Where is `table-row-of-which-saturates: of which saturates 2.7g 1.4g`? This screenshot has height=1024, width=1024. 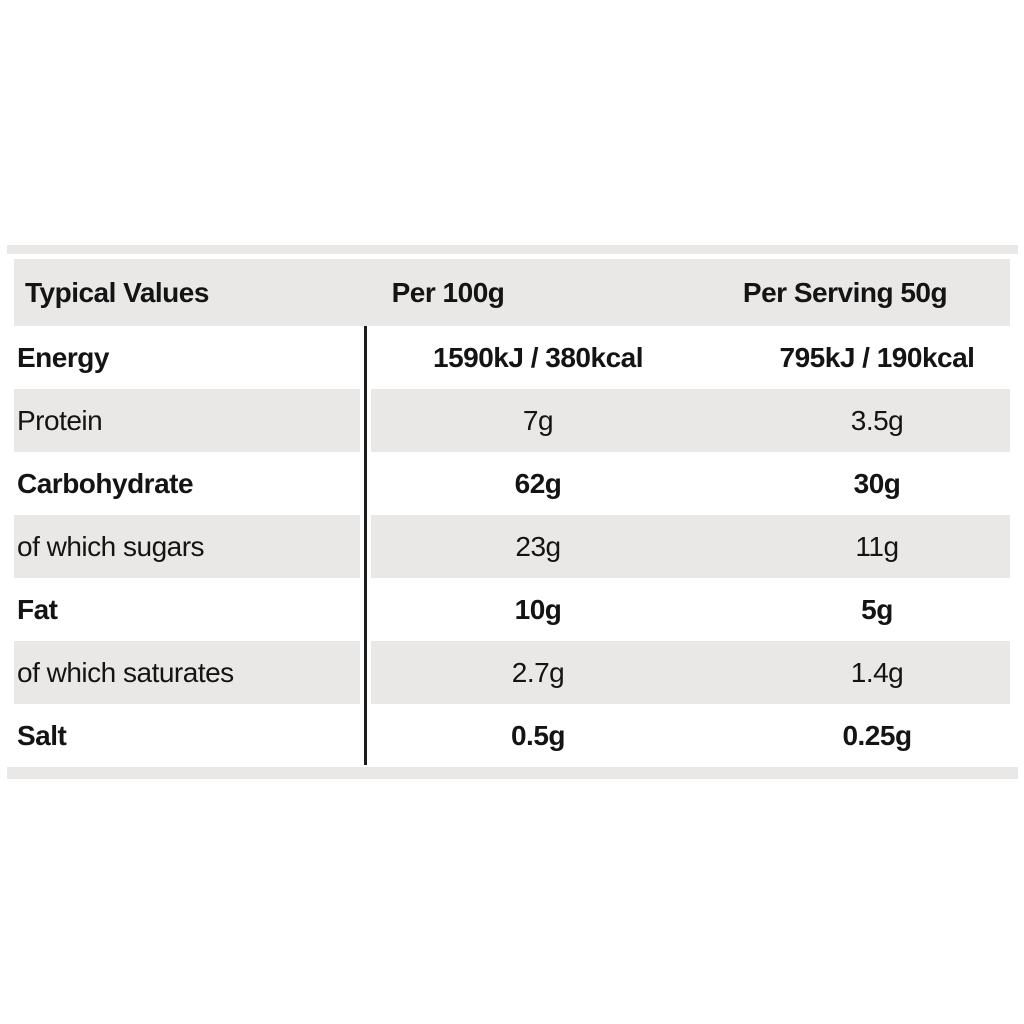 table-row-of-which-saturates: of which saturates 2.7g 1.4g is located at coordinates (512, 672).